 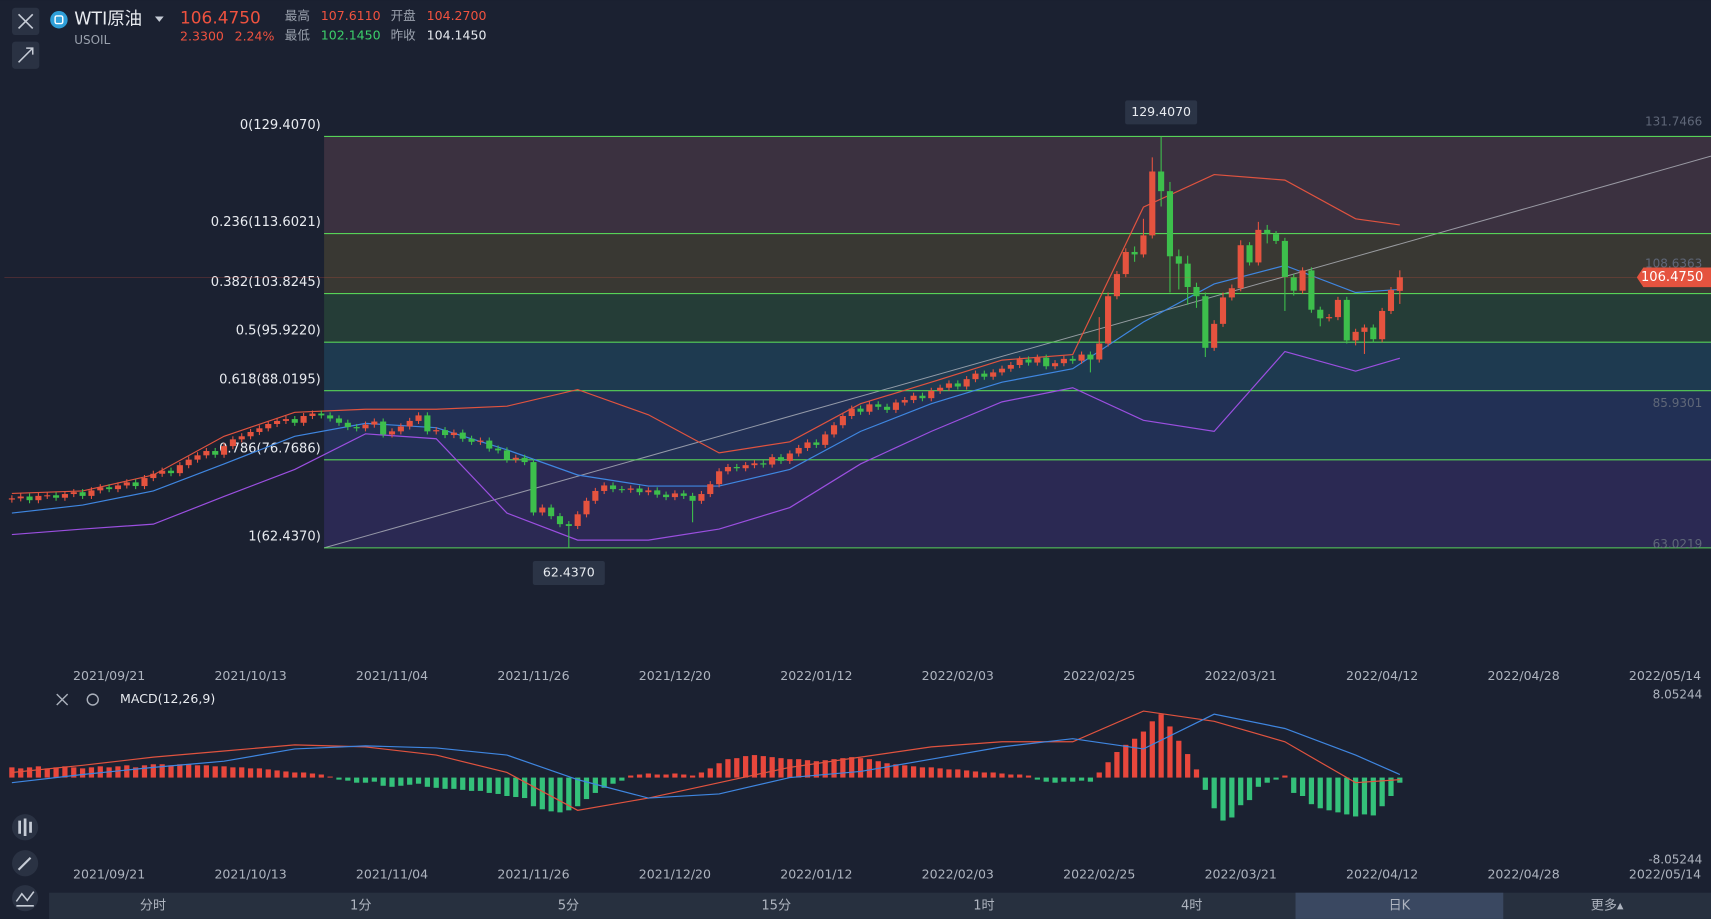 What do you see at coordinates (1607, 904) in the screenshot?
I see `tab: 更多▴` at bounding box center [1607, 904].